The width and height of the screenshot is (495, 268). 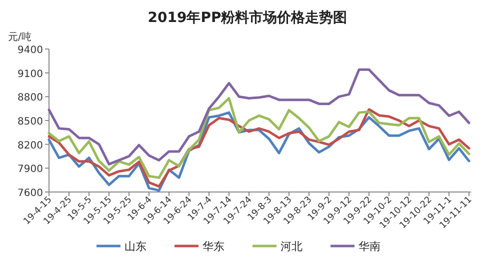 I want to click on y-axis-title: 元/吨, so click(x=20, y=37).